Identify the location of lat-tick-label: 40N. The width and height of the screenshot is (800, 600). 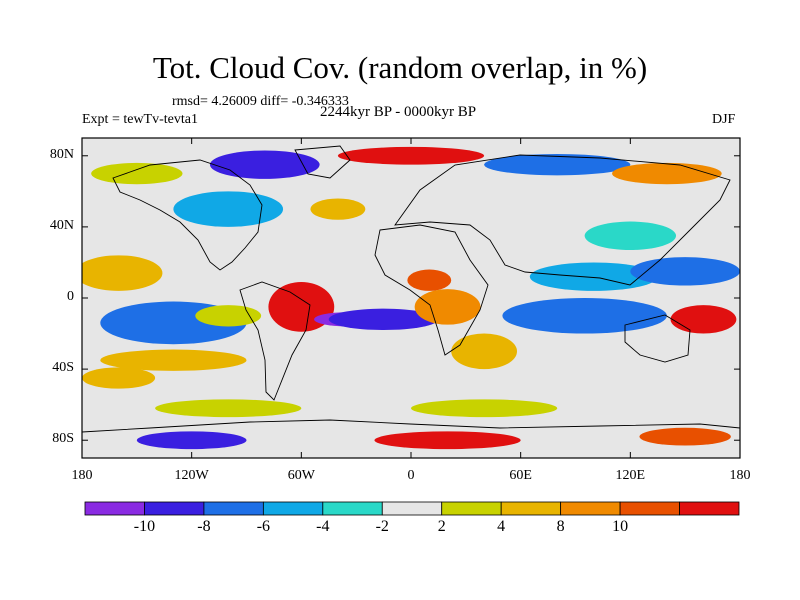
(61, 225).